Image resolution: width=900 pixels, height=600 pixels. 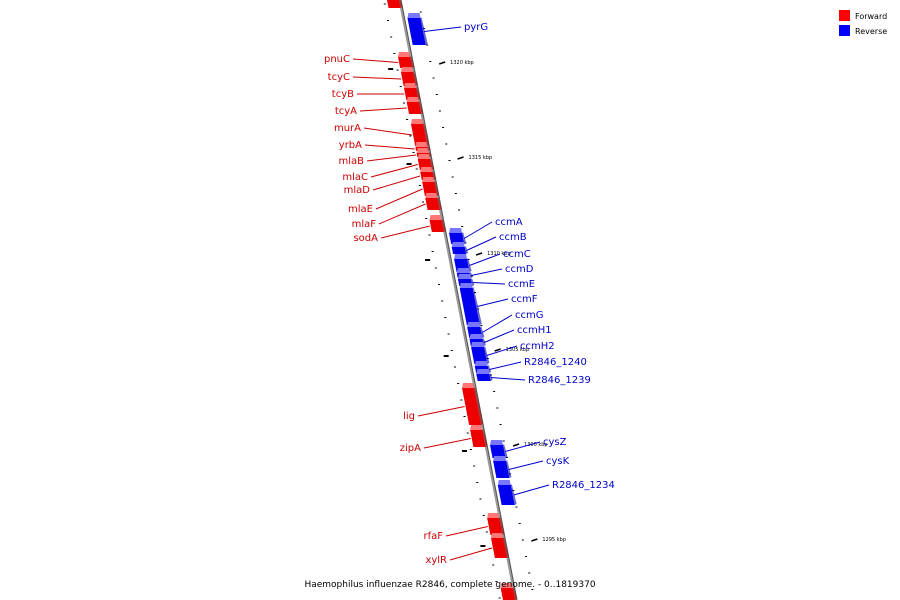 I want to click on svg-text: xylR, so click(x=436, y=560).